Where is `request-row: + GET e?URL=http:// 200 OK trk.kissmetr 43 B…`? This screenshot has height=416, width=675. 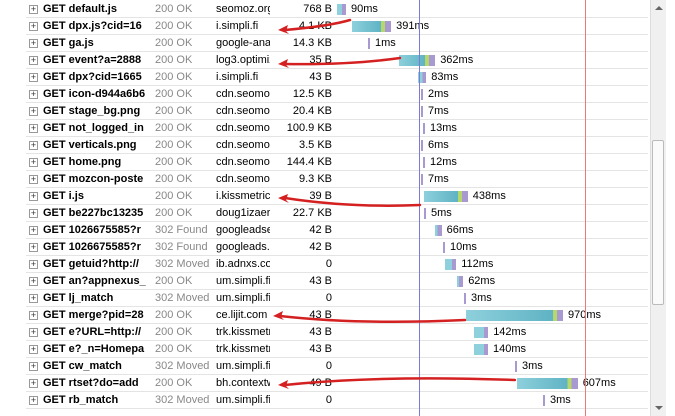 request-row: + GET e?URL=http:// 200 OK trk.kissmetr 43 B… is located at coordinates (337, 332).